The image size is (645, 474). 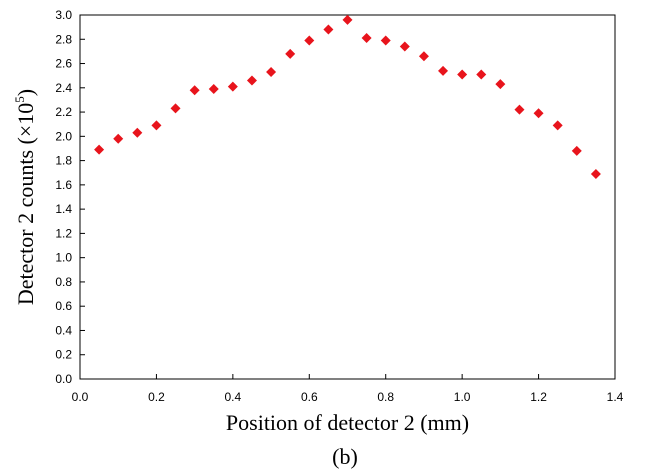 What do you see at coordinates (63, 355) in the screenshot?
I see `y-tick-label: 0.2` at bounding box center [63, 355].